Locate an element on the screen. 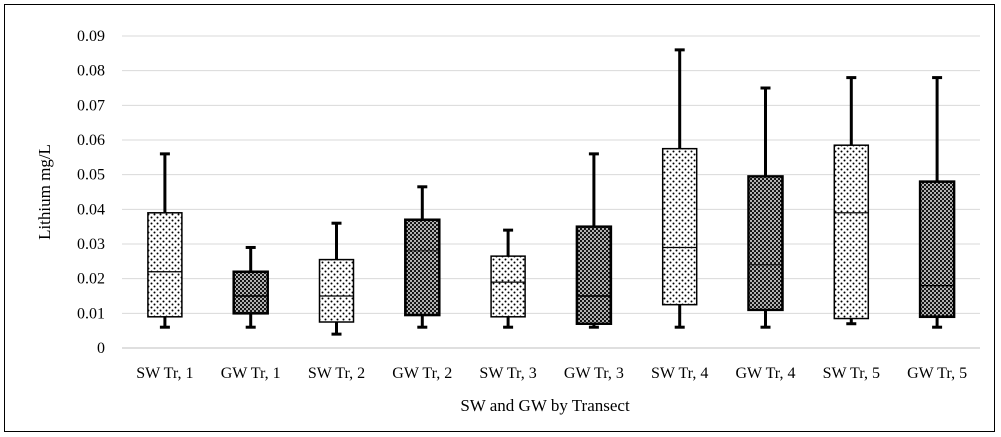  y-tick-label: 0 is located at coordinates (101, 348).